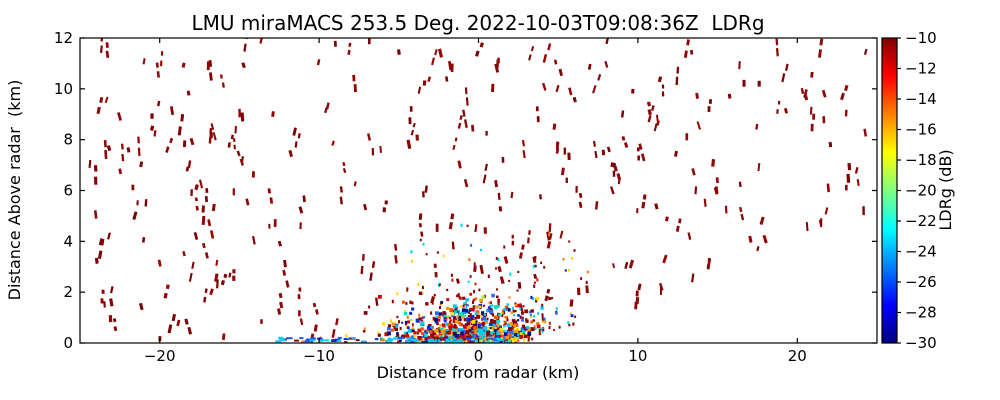 The height and width of the screenshot is (400, 1000). I want to click on colorbar-label: LDRg (dB), so click(945, 189).